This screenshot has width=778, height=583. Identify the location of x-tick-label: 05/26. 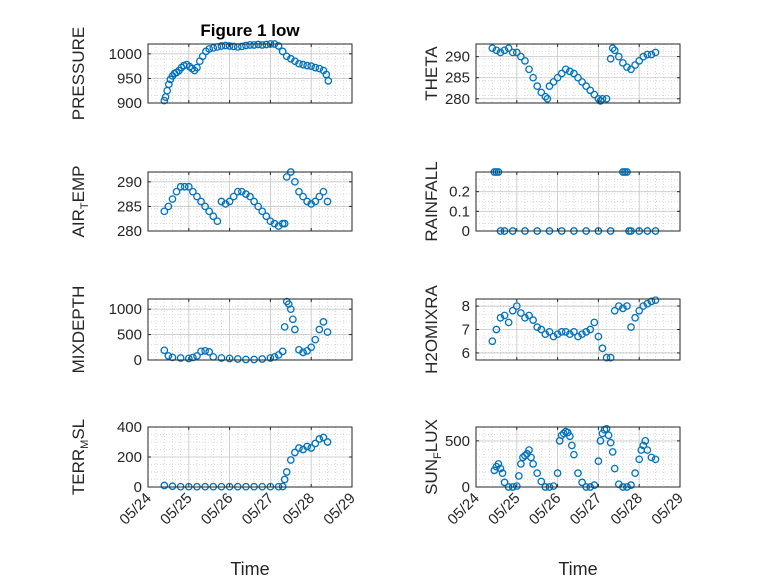
(545, 509).